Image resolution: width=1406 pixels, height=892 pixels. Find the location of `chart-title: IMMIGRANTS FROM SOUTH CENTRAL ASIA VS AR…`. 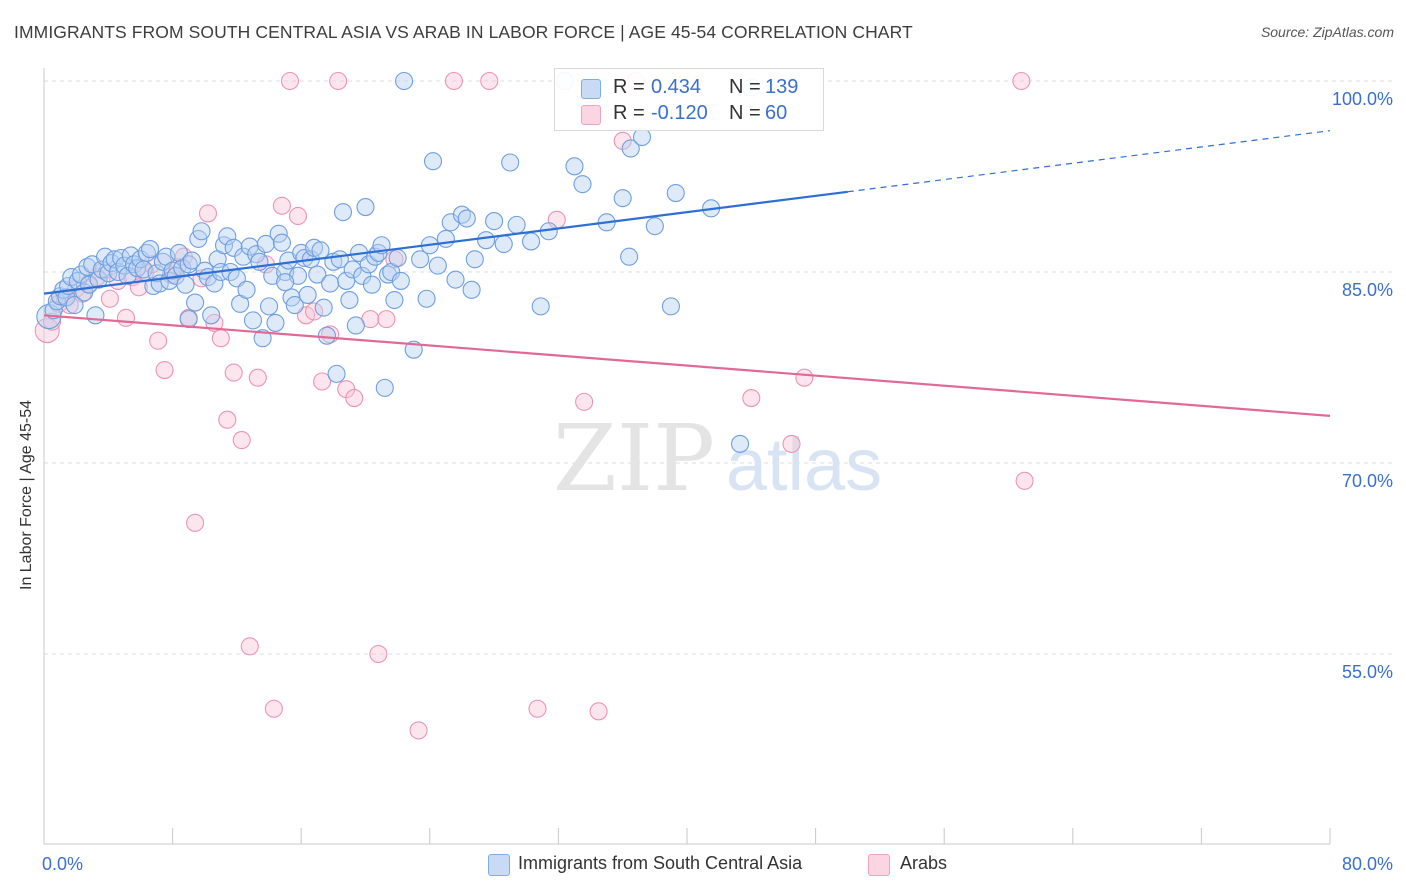

chart-title: IMMIGRANTS FROM SOUTH CENTRAL ASIA VS AR… is located at coordinates (463, 32).